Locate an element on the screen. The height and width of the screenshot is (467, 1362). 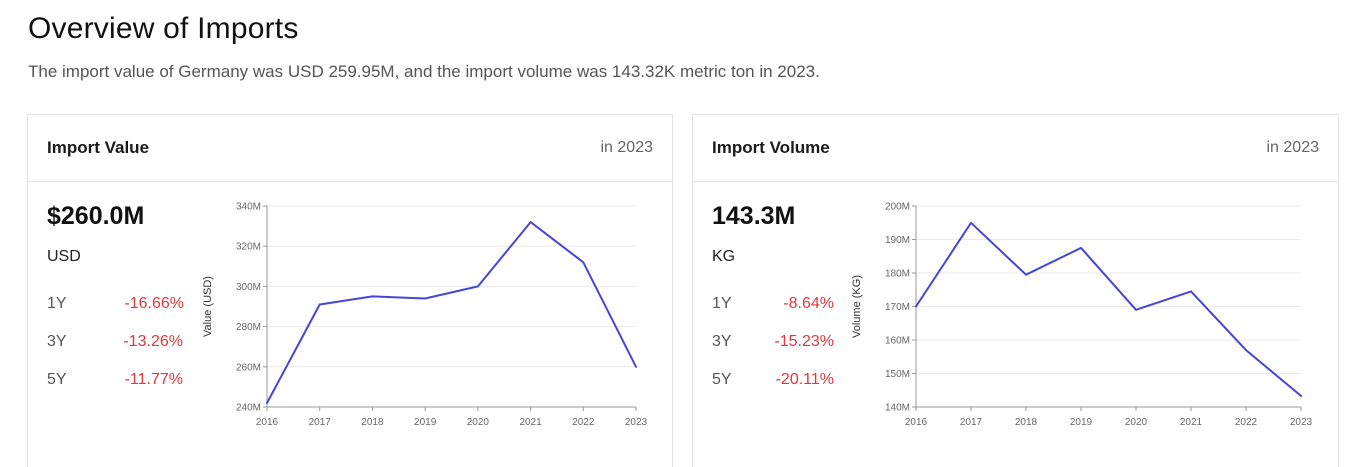
change-value: -15.23% is located at coordinates (804, 341).